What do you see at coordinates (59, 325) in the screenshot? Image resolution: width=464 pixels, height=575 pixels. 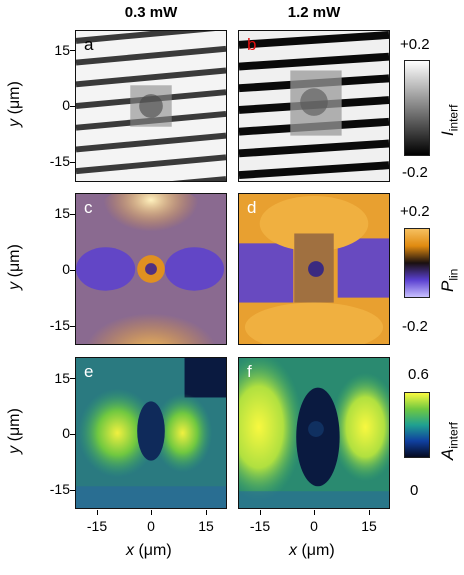 I see `ytick-row2-minus15: -15` at bounding box center [59, 325].